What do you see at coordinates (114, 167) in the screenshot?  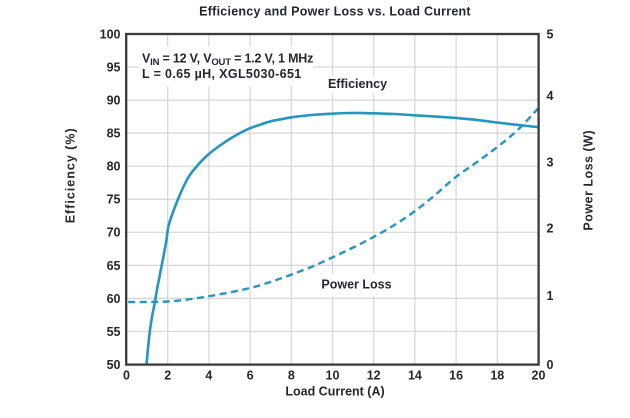 I see `svg-text: 80` at bounding box center [114, 167].